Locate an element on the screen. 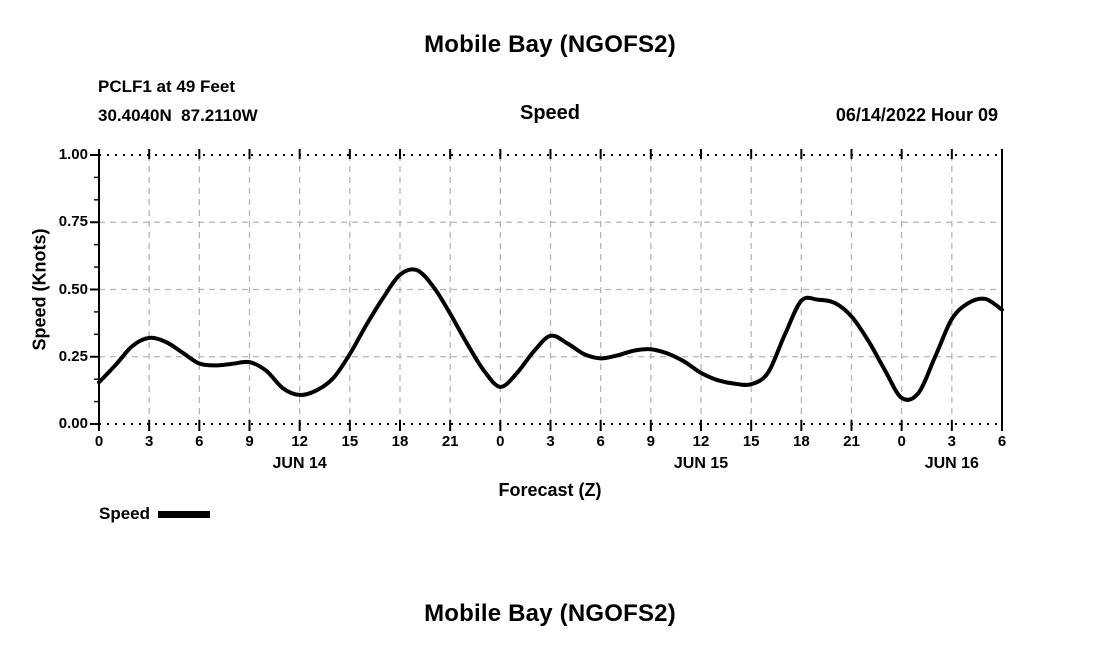 The height and width of the screenshot is (650, 1100). legend: Speed is located at coordinates (155, 514).